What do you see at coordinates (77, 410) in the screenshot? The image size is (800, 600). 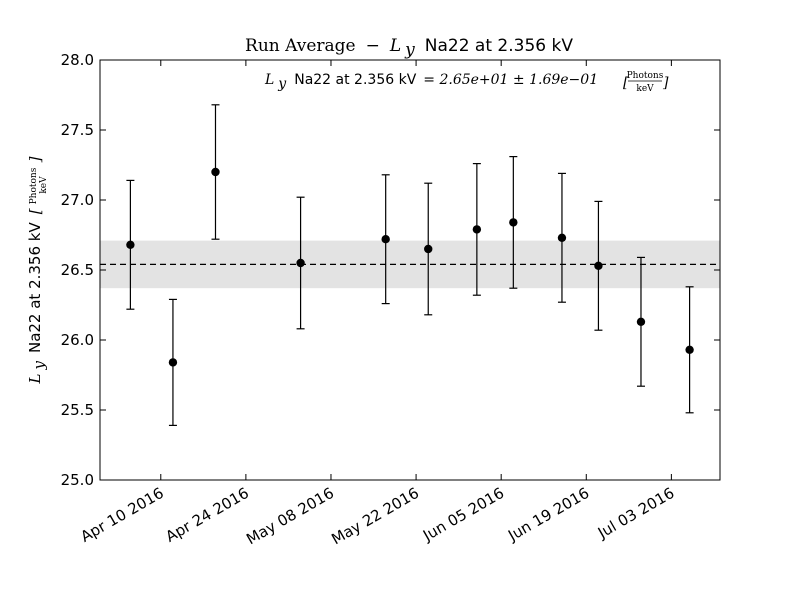 I see `y-tick-label: 25.5` at bounding box center [77, 410].